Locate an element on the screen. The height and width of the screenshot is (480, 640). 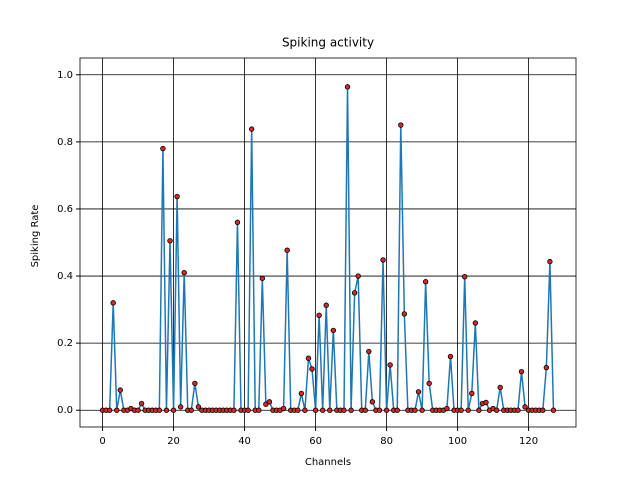
y-tick-label: 0.6 is located at coordinates (65, 209).